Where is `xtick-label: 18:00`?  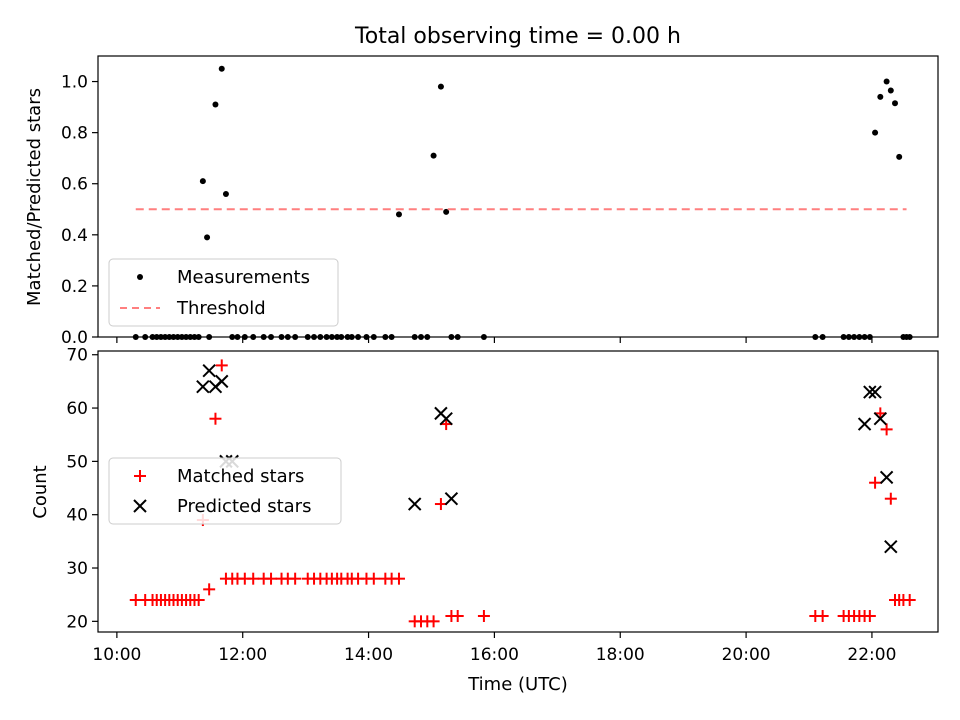
xtick-label: 18:00 is located at coordinates (620, 655).